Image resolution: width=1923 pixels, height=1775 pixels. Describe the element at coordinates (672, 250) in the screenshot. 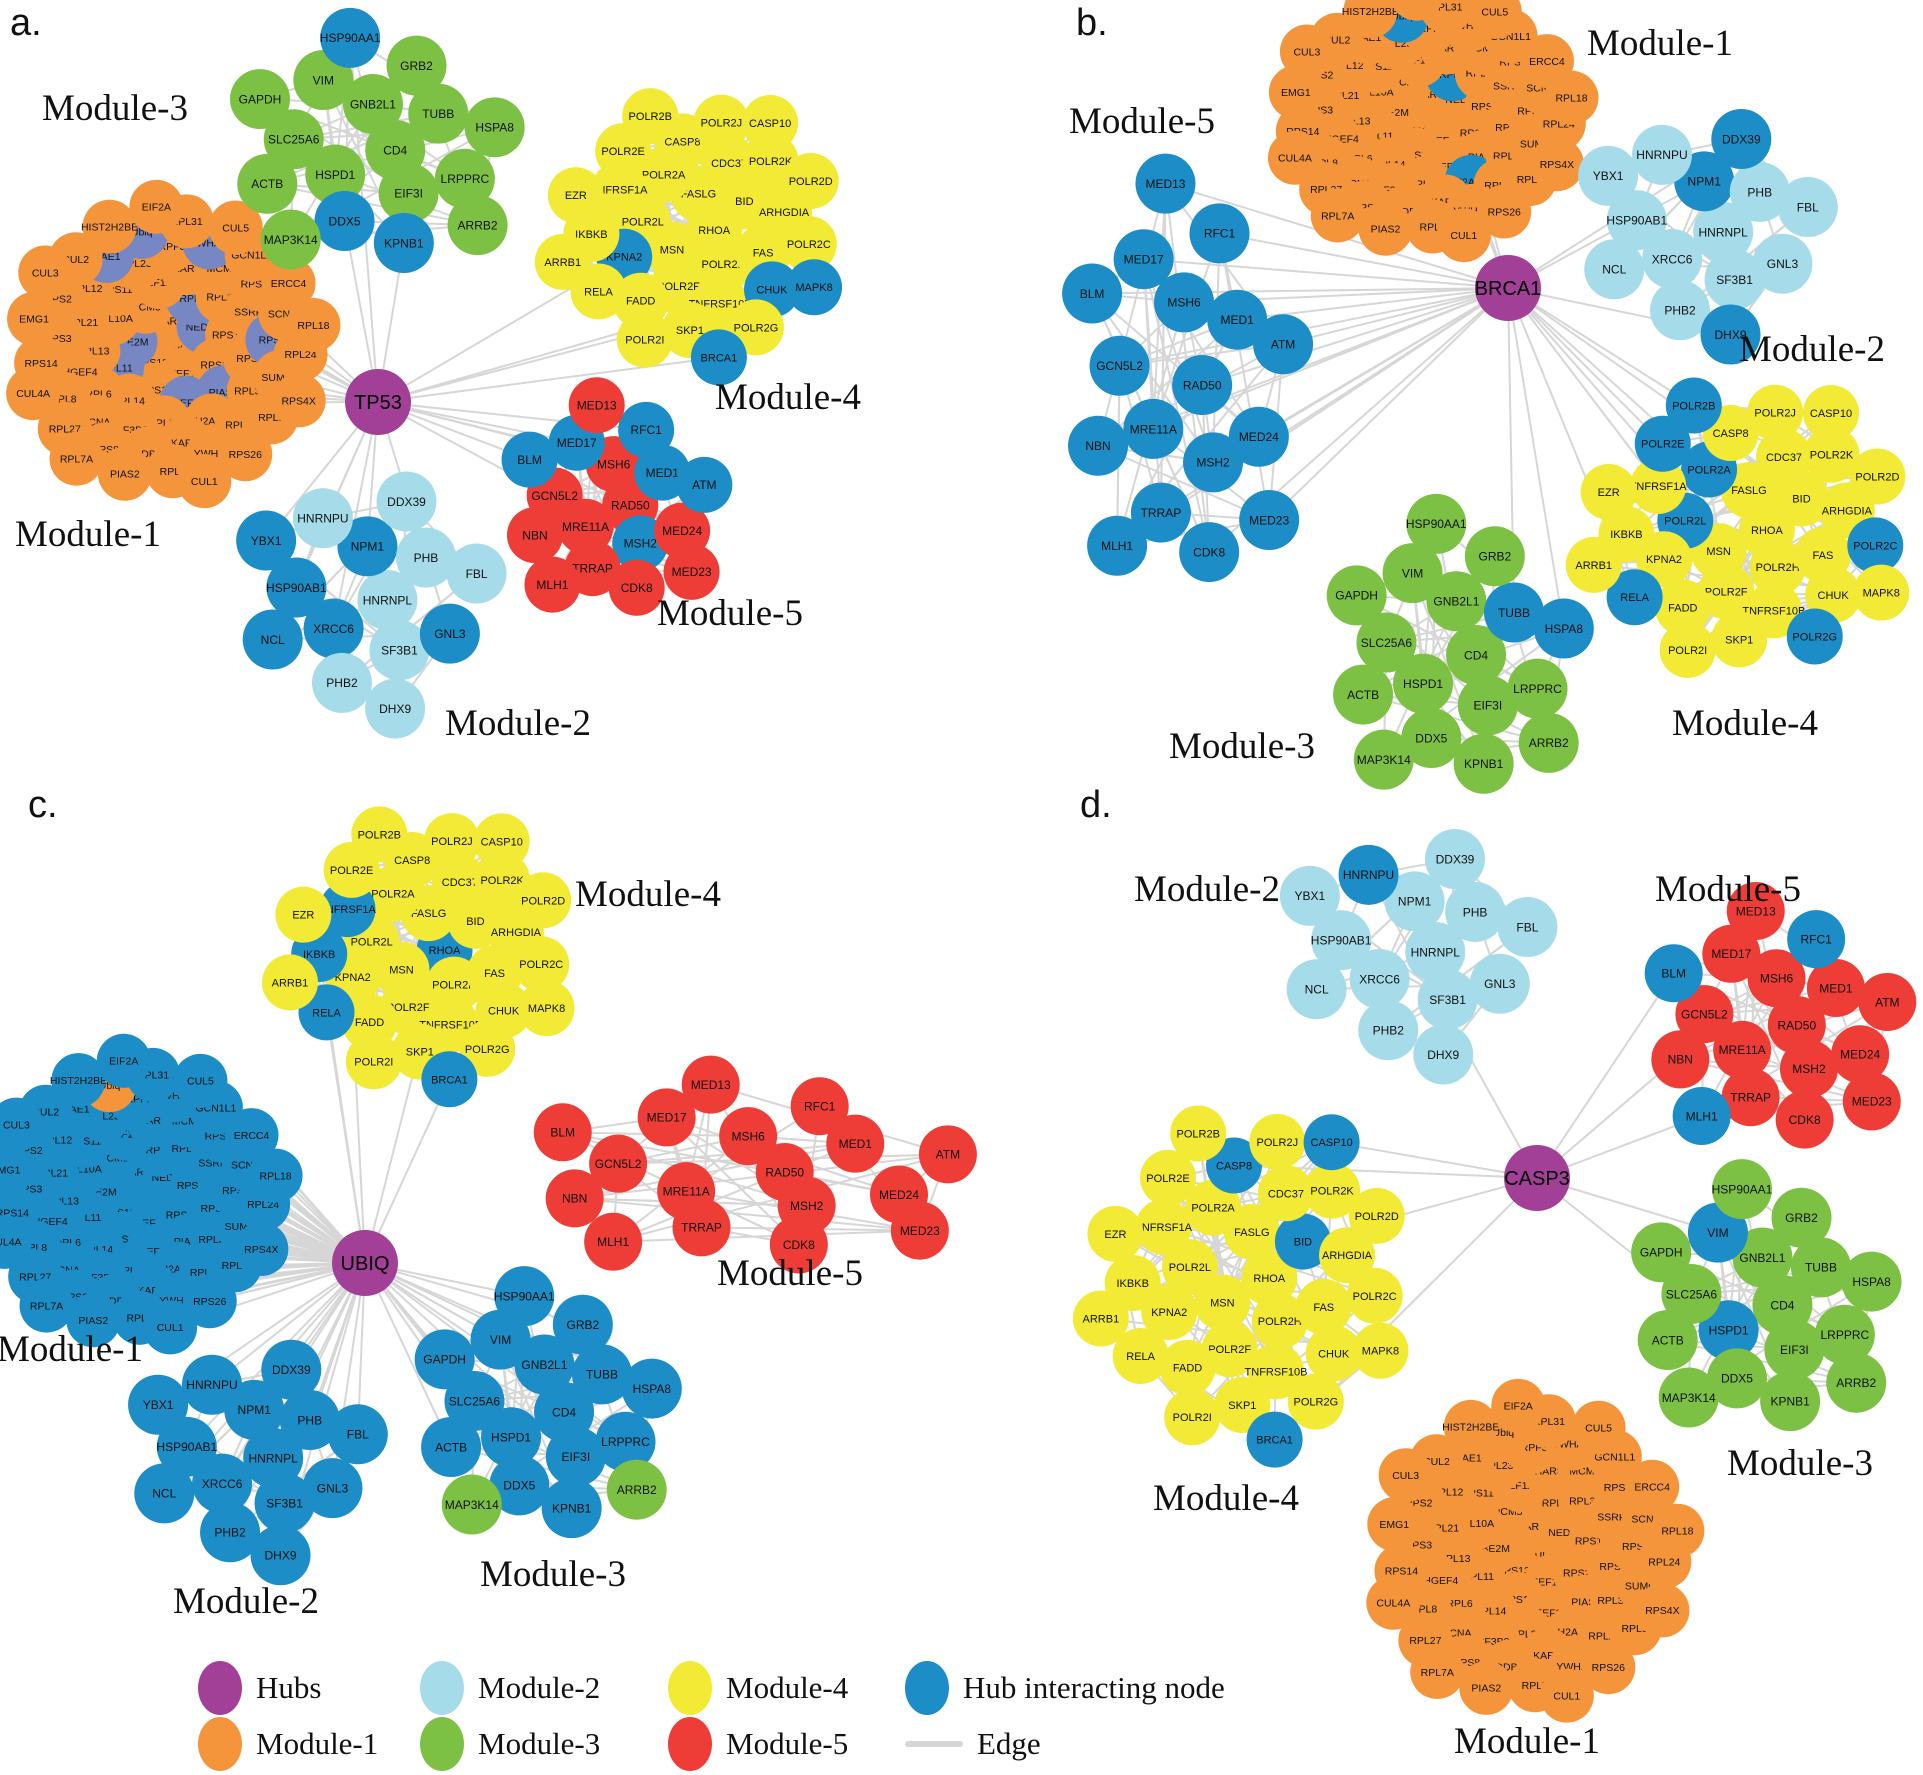

I see `node-label-MSN: MSN` at that location.